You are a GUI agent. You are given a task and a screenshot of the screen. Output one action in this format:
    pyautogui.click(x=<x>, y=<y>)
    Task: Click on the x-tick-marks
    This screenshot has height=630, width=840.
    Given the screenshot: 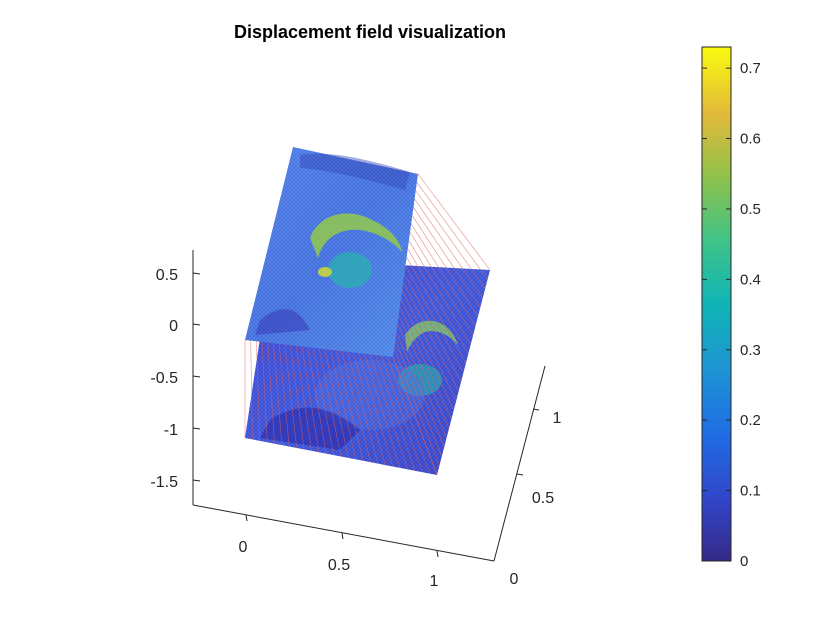 What is the action you would take?
    pyautogui.click(x=342, y=536)
    